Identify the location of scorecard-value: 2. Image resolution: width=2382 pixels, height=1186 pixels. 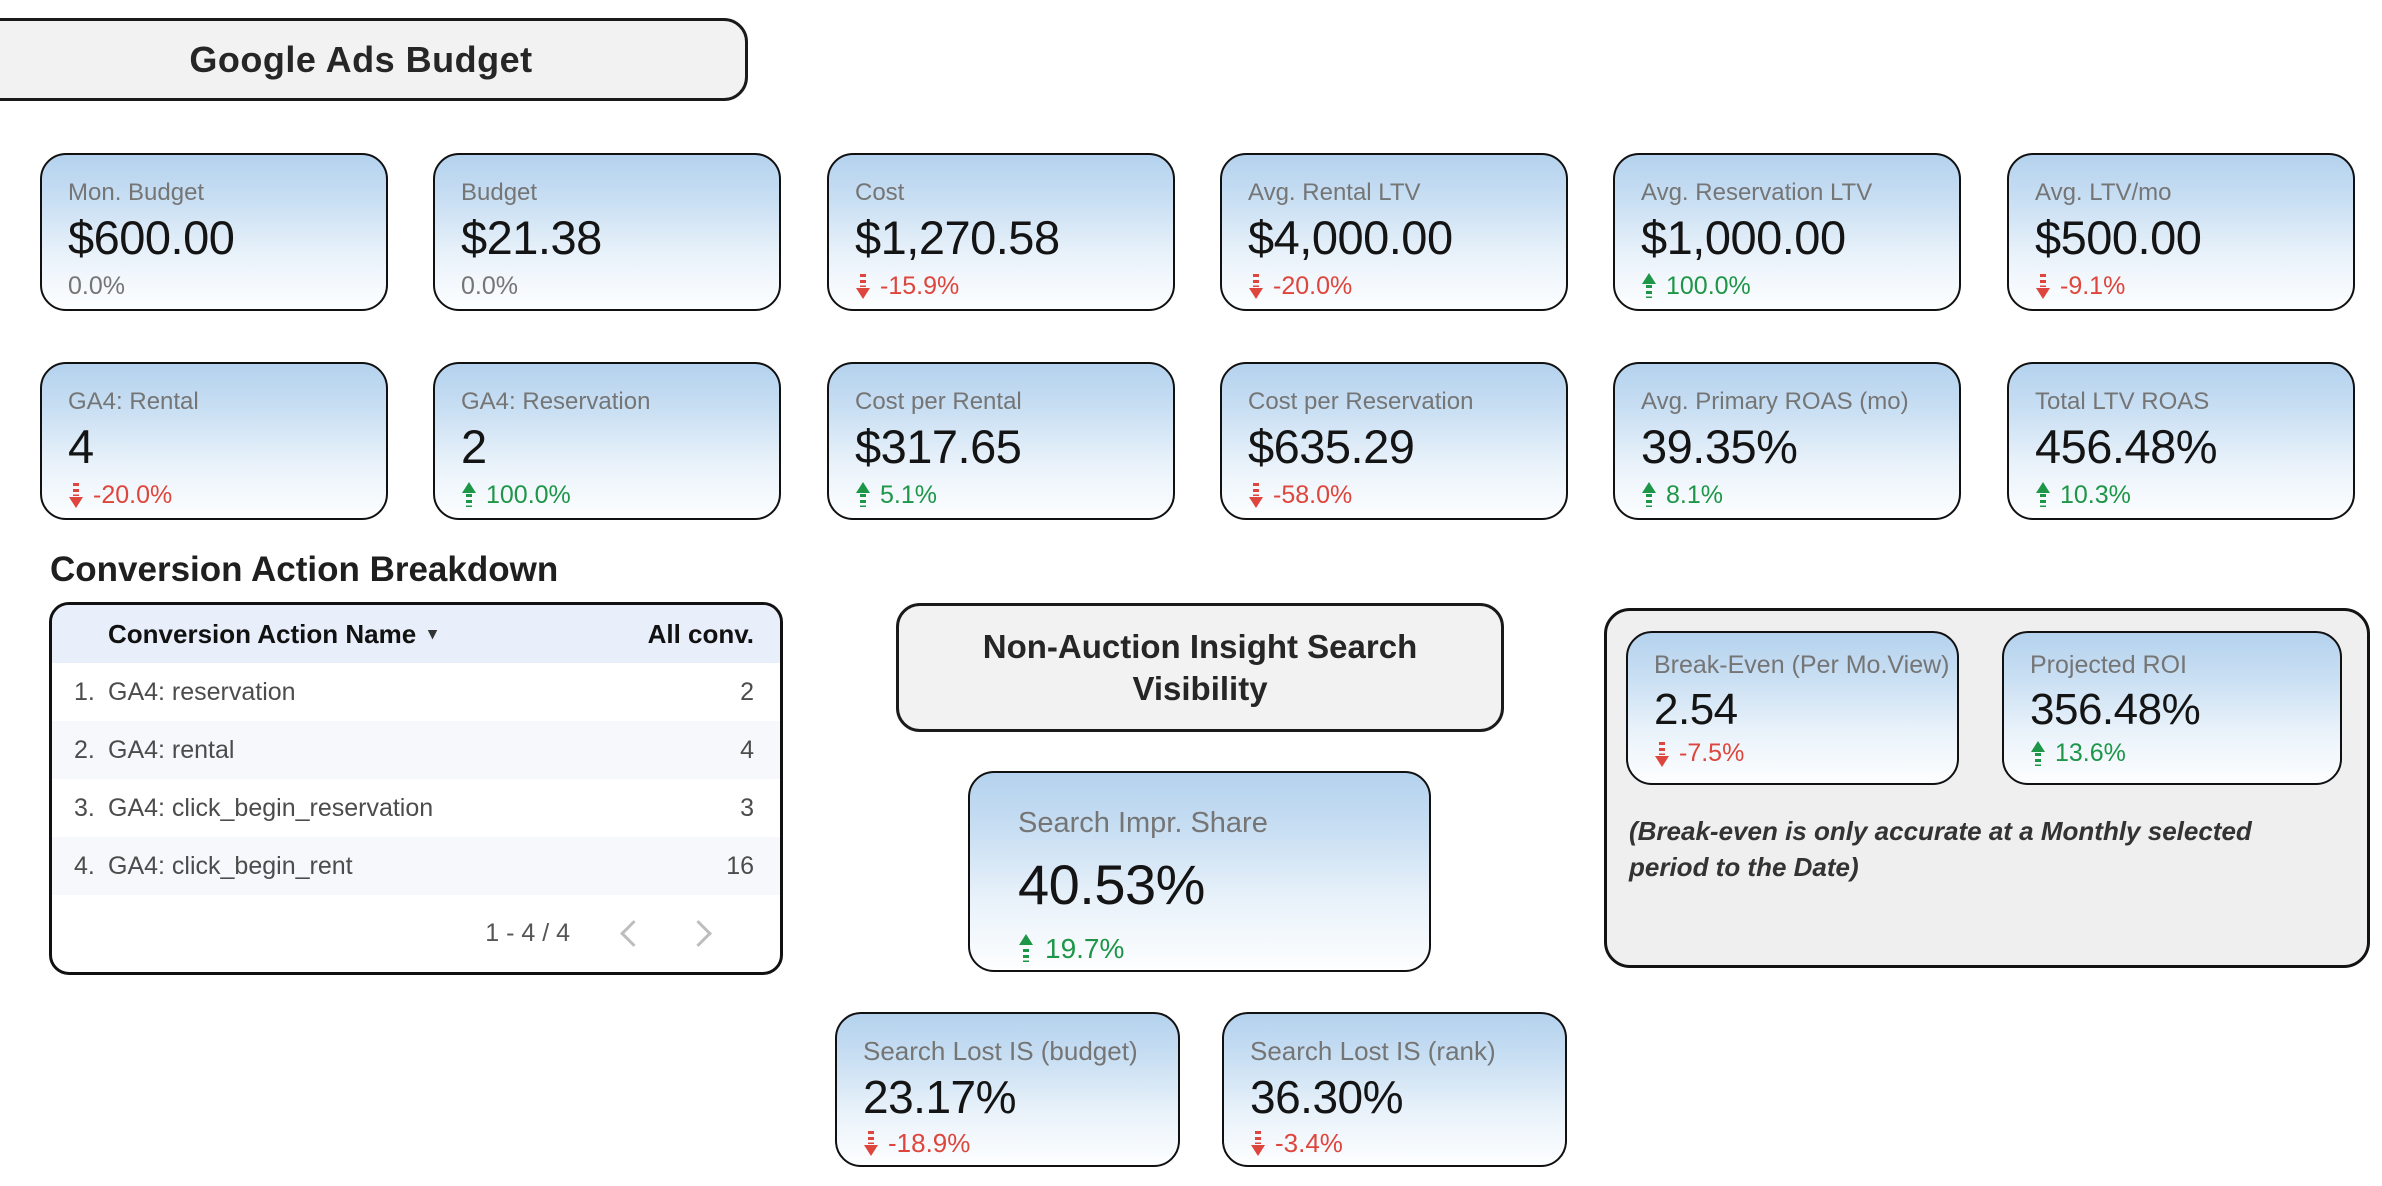
(474, 446).